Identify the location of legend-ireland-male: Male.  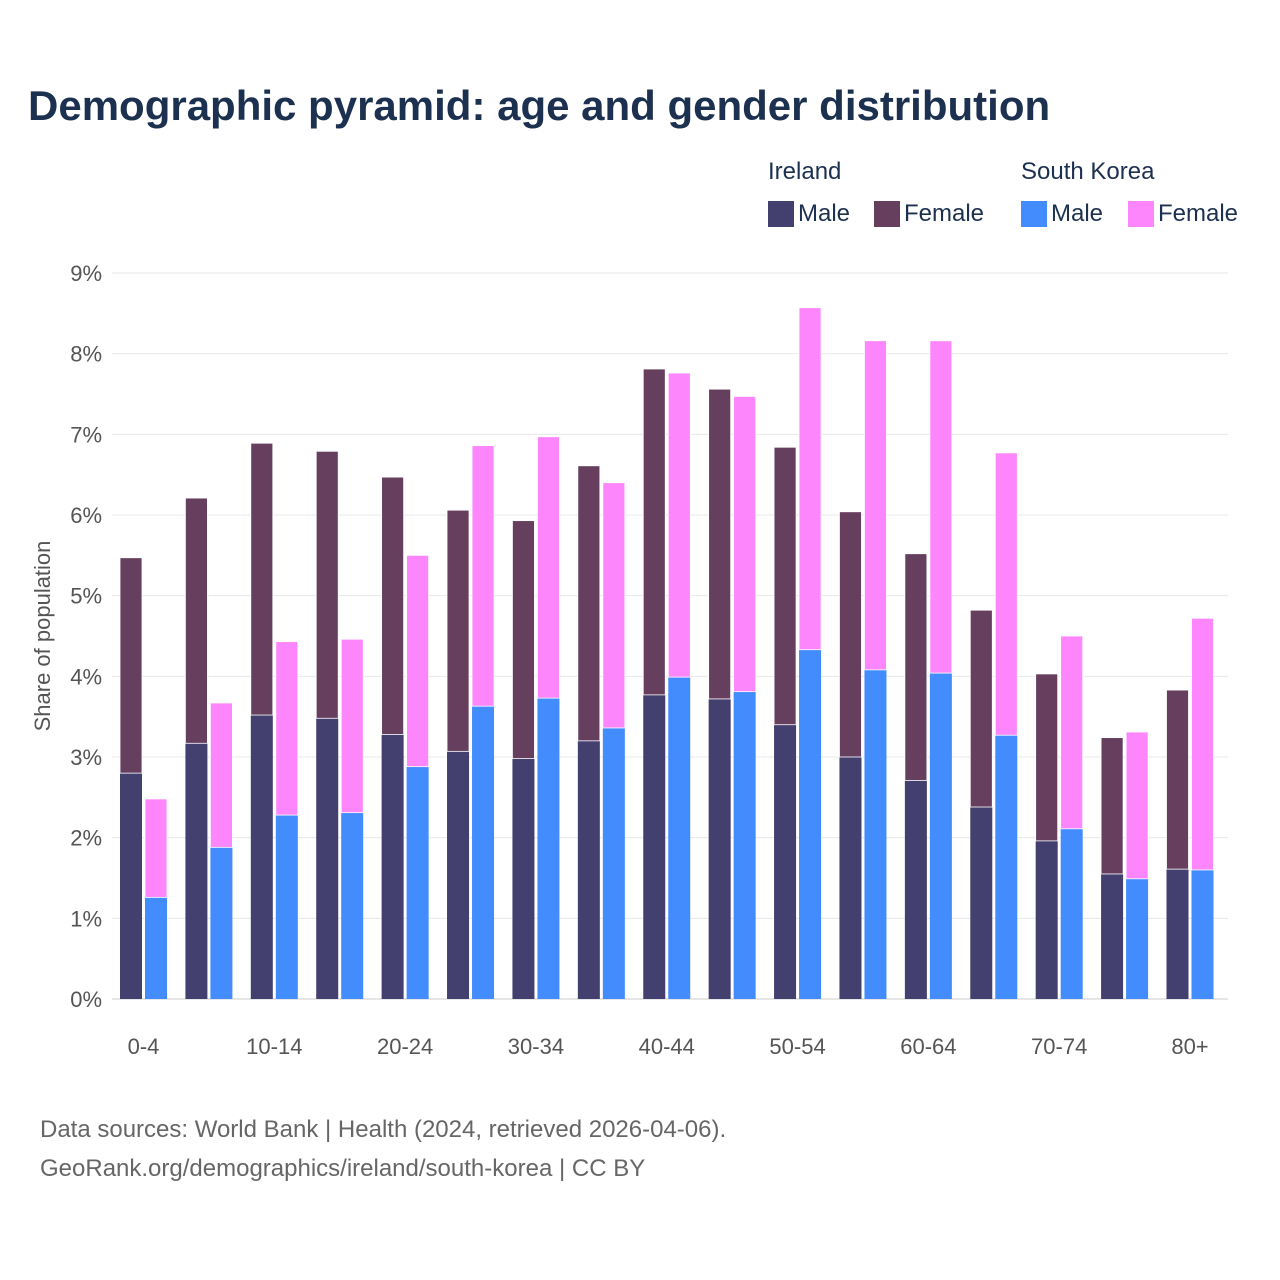
(809, 214).